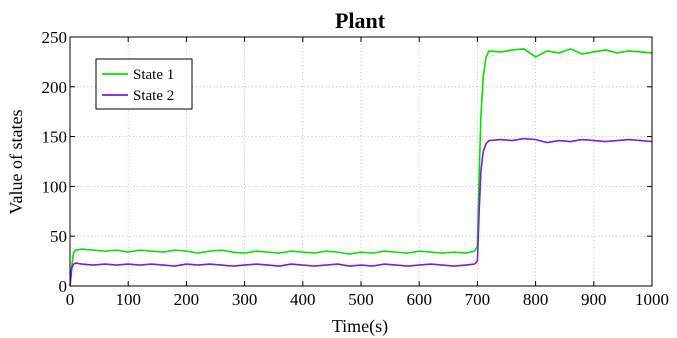  What do you see at coordinates (303, 299) in the screenshot?
I see `x-tick-label: 400` at bounding box center [303, 299].